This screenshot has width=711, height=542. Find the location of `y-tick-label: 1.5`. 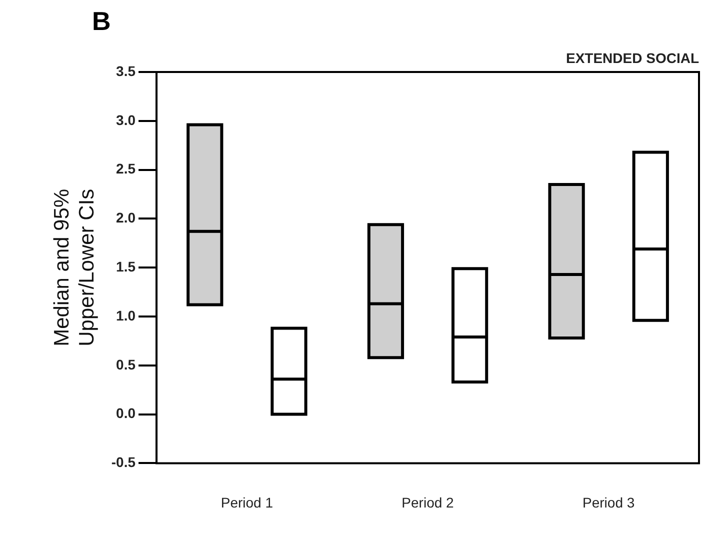

y-tick-label: 1.5 is located at coordinates (126, 266).